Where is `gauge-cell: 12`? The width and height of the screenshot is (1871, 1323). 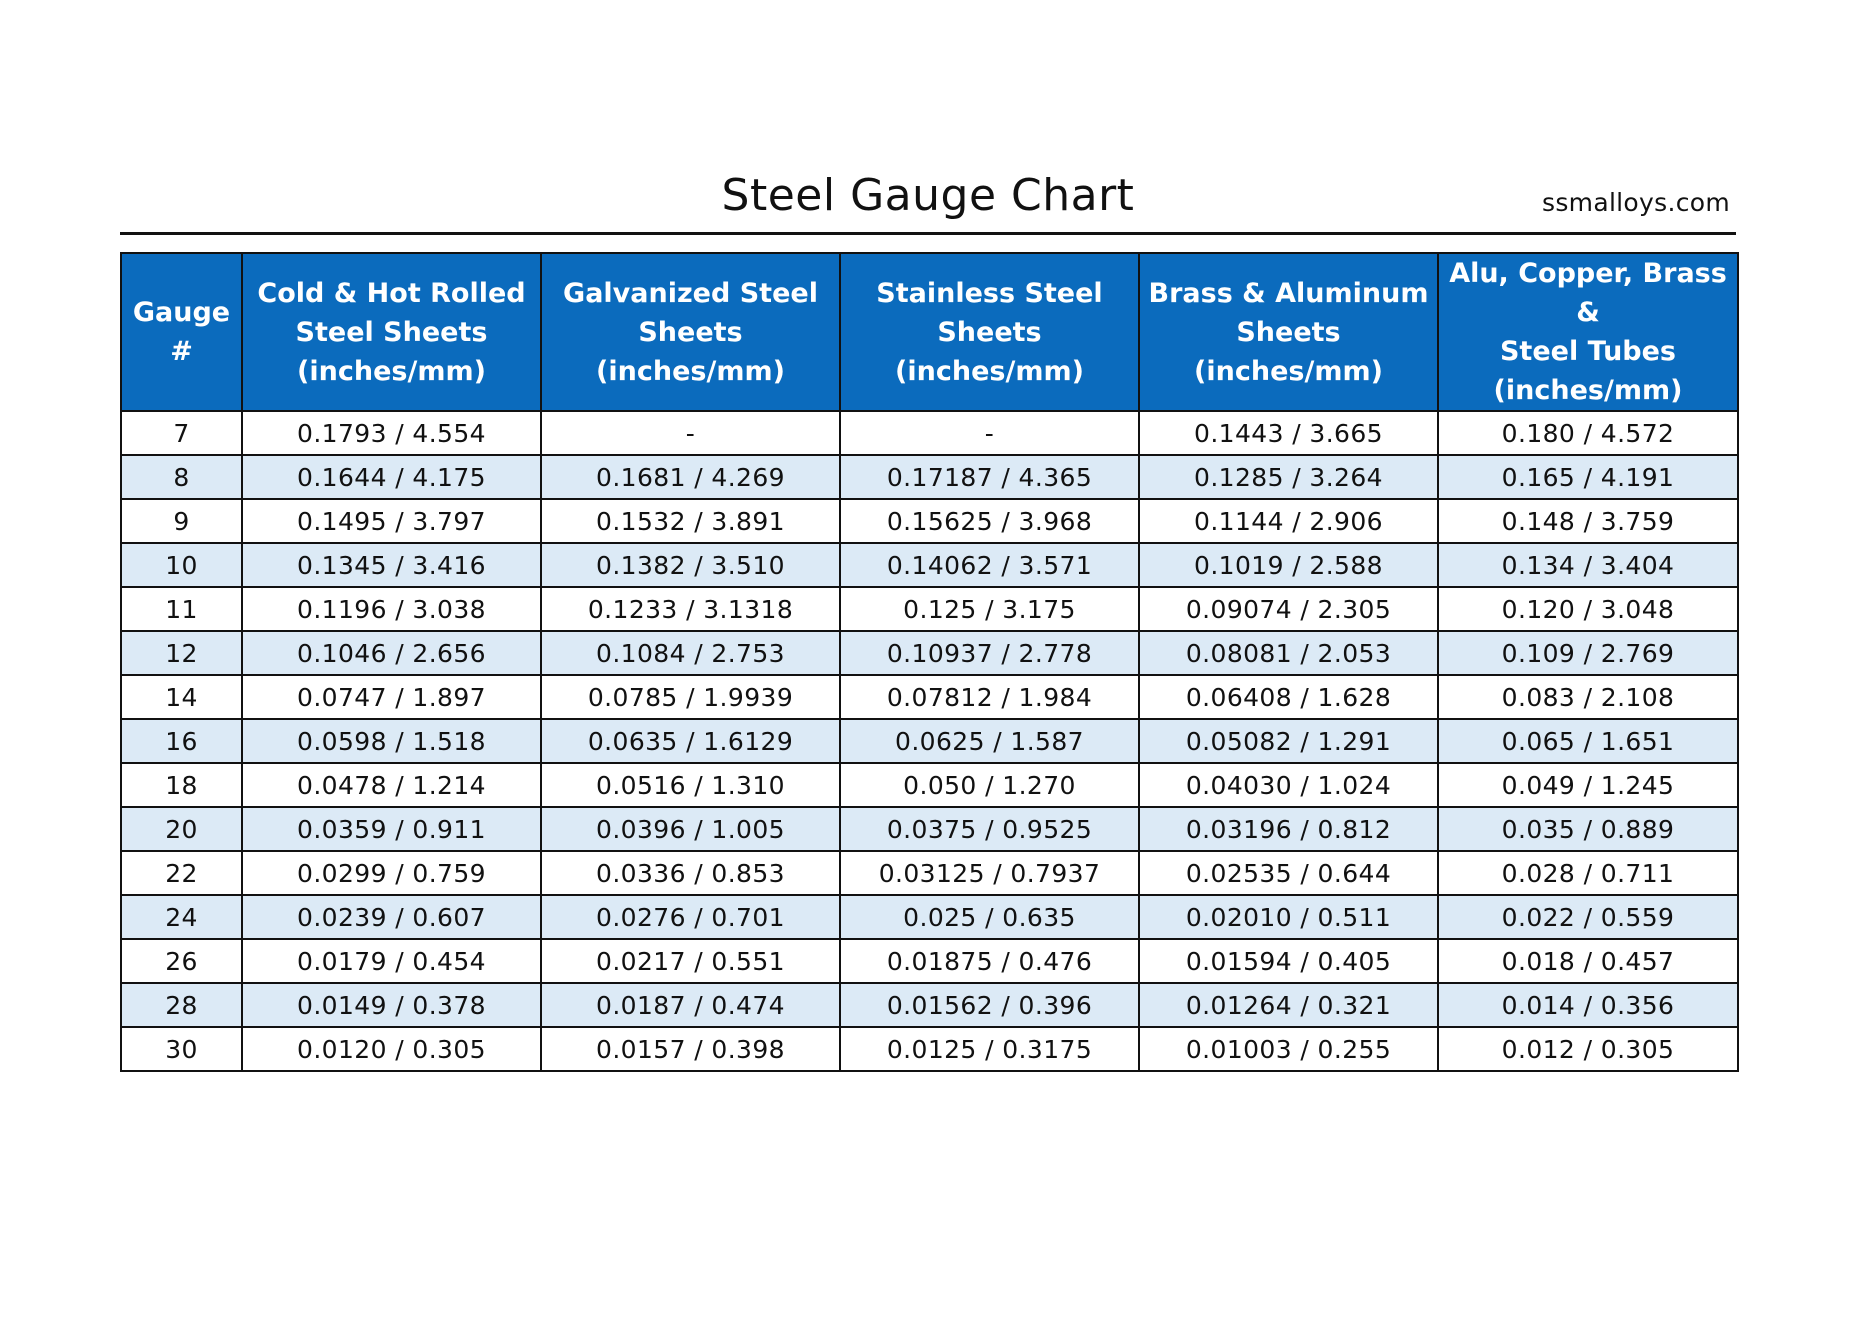 gauge-cell: 12 is located at coordinates (181, 653).